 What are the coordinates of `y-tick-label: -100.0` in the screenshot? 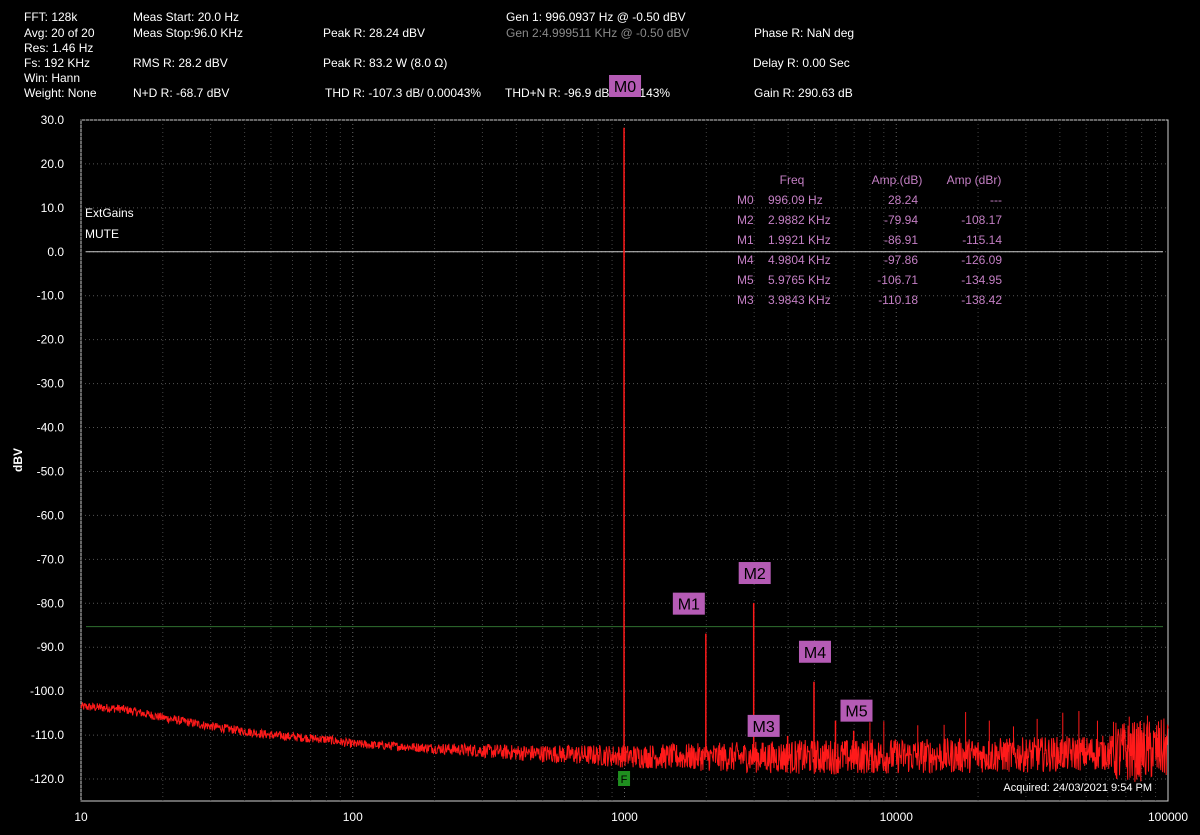 It's located at (47, 691).